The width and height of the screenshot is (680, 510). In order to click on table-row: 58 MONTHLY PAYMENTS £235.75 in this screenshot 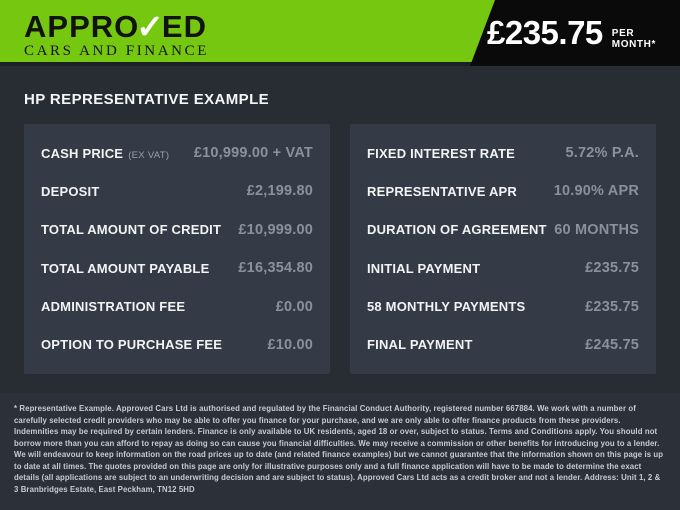, I will do `click(503, 307)`.